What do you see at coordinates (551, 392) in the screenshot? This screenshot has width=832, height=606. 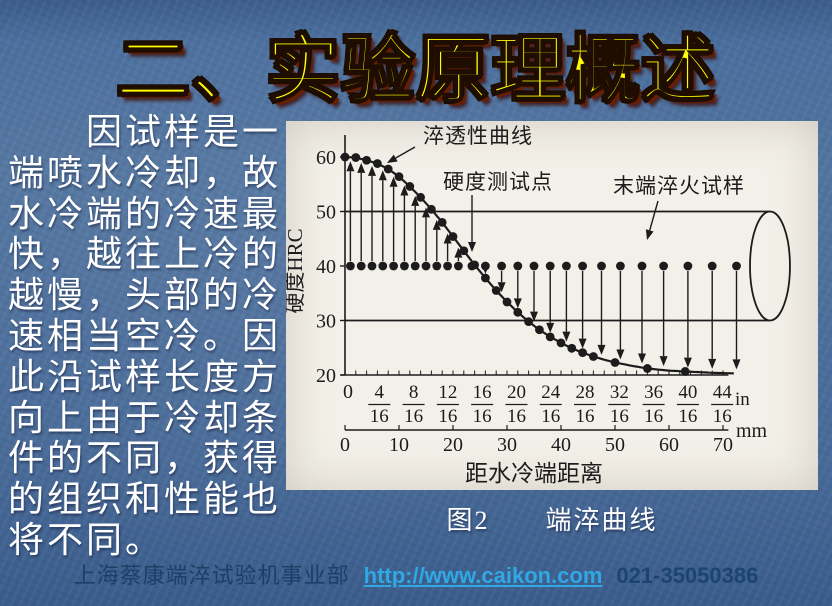 I see `svg-text: 24` at bounding box center [551, 392].